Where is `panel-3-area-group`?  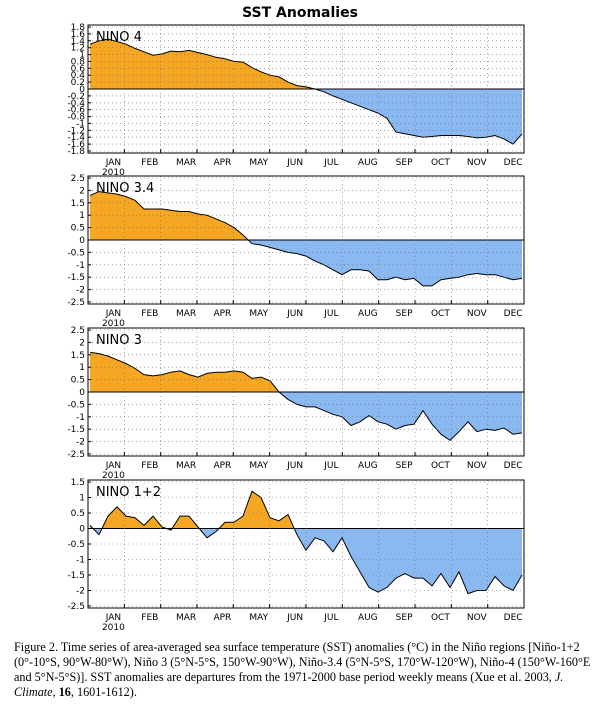 panel-3-area-group is located at coordinates (306, 396).